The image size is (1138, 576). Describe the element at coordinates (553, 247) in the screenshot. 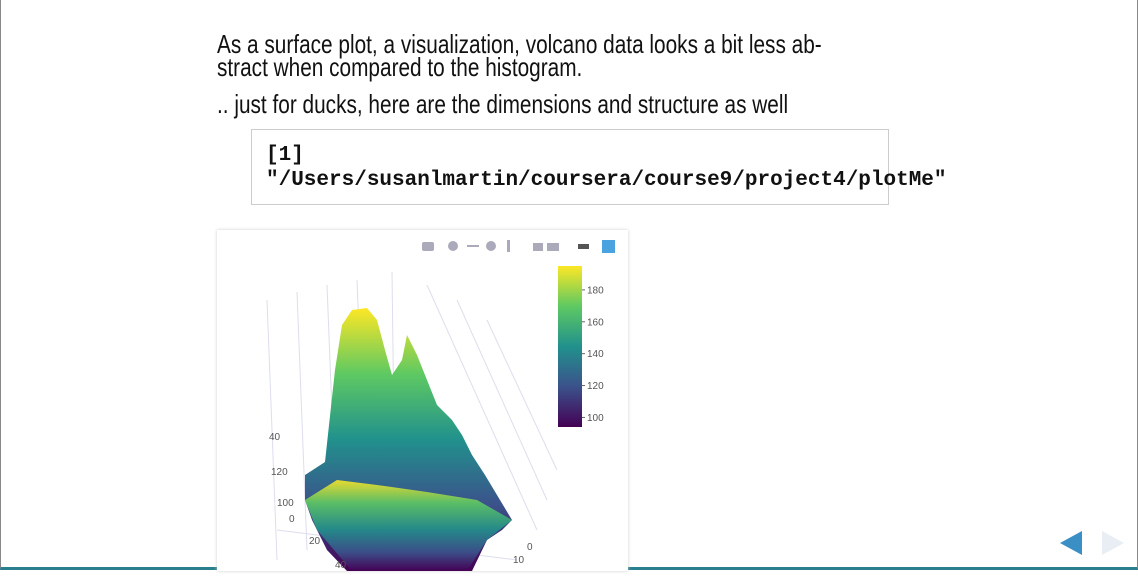

I see `camera-reset-icon` at that location.